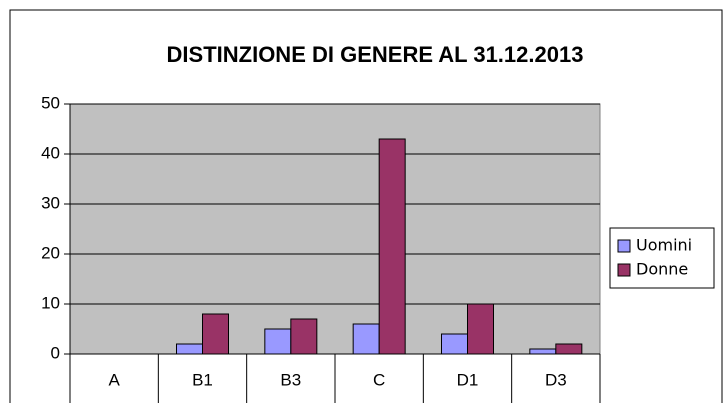  I want to click on legend-box, so click(662, 258).